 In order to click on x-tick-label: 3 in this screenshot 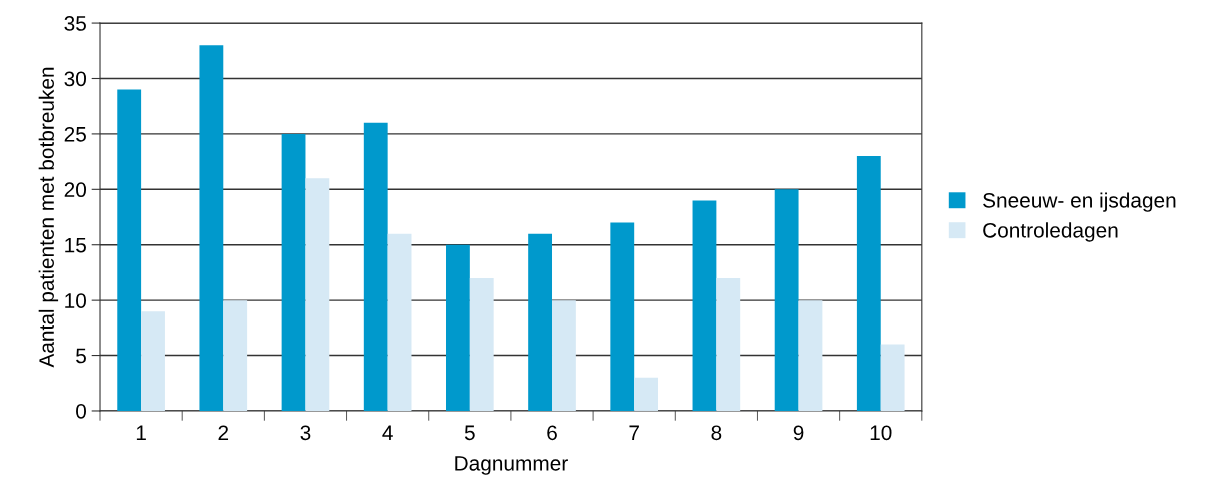, I will do `click(305, 433)`.